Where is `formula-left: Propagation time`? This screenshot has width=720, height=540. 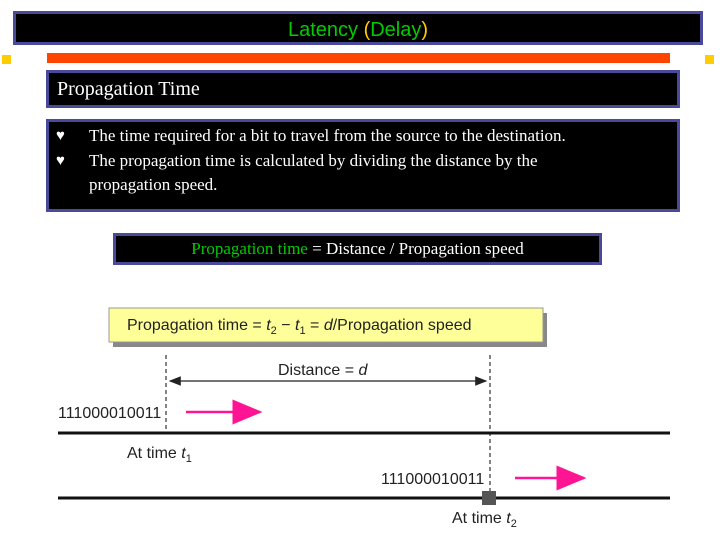 formula-left: Propagation time is located at coordinates (249, 248).